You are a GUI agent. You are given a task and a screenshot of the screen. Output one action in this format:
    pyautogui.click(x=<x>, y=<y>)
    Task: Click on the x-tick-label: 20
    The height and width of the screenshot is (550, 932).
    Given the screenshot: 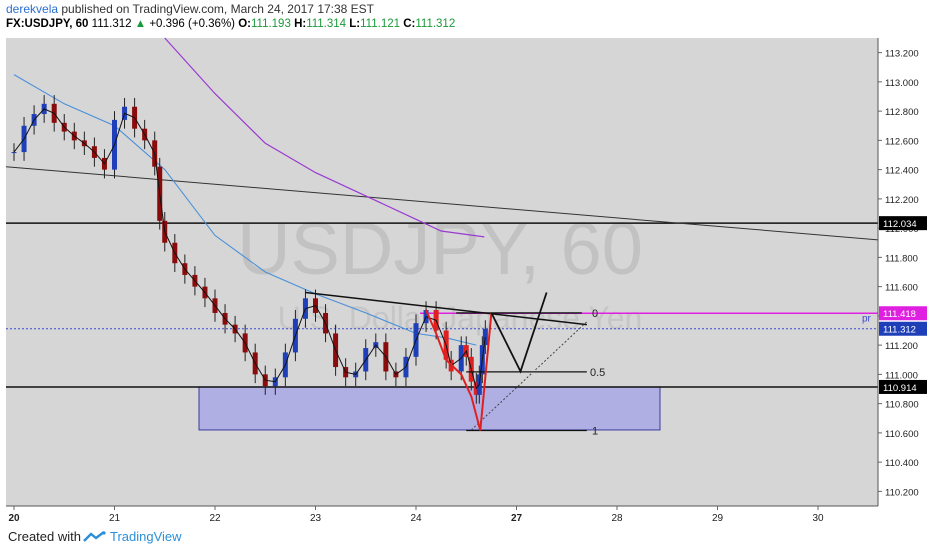 What is the action you would take?
    pyautogui.click(x=14, y=518)
    